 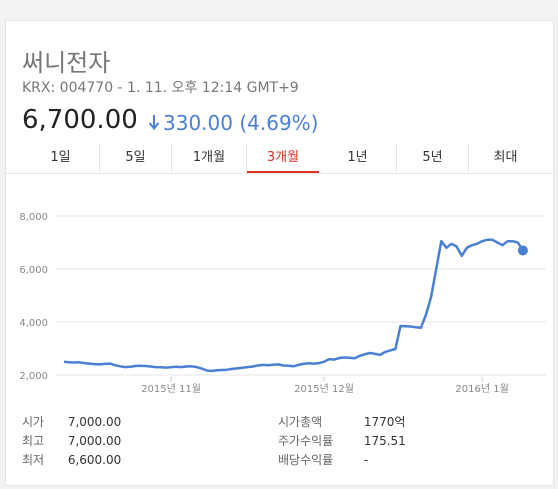 I want to click on stat-label: 시가, so click(x=33, y=422).